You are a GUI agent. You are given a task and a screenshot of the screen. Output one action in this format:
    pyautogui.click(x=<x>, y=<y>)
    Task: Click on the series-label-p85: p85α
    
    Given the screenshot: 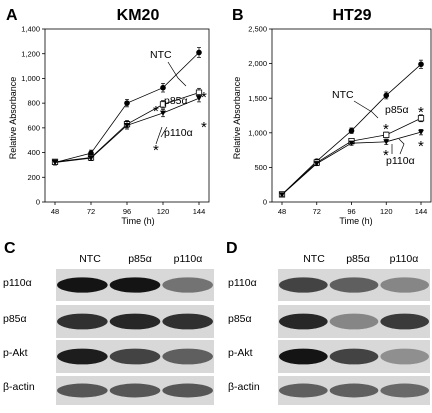 What is the action you would take?
    pyautogui.click(x=397, y=110)
    